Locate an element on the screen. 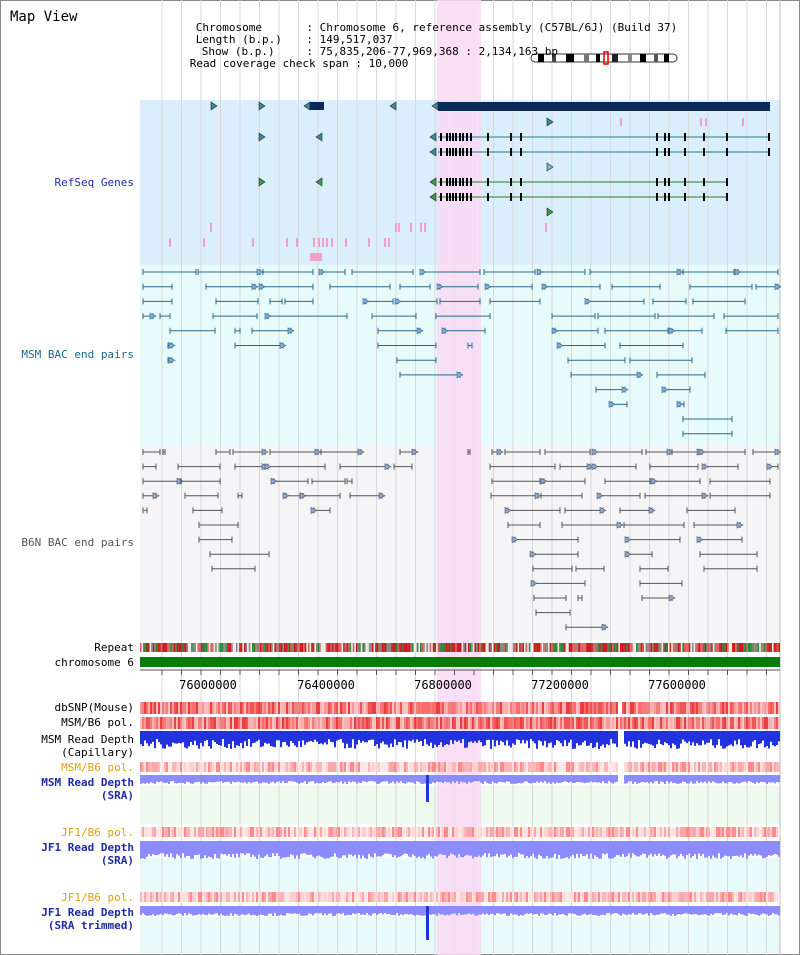 This screenshot has width=800, height=955. gene-mark-pink is located at coordinates (316, 257).